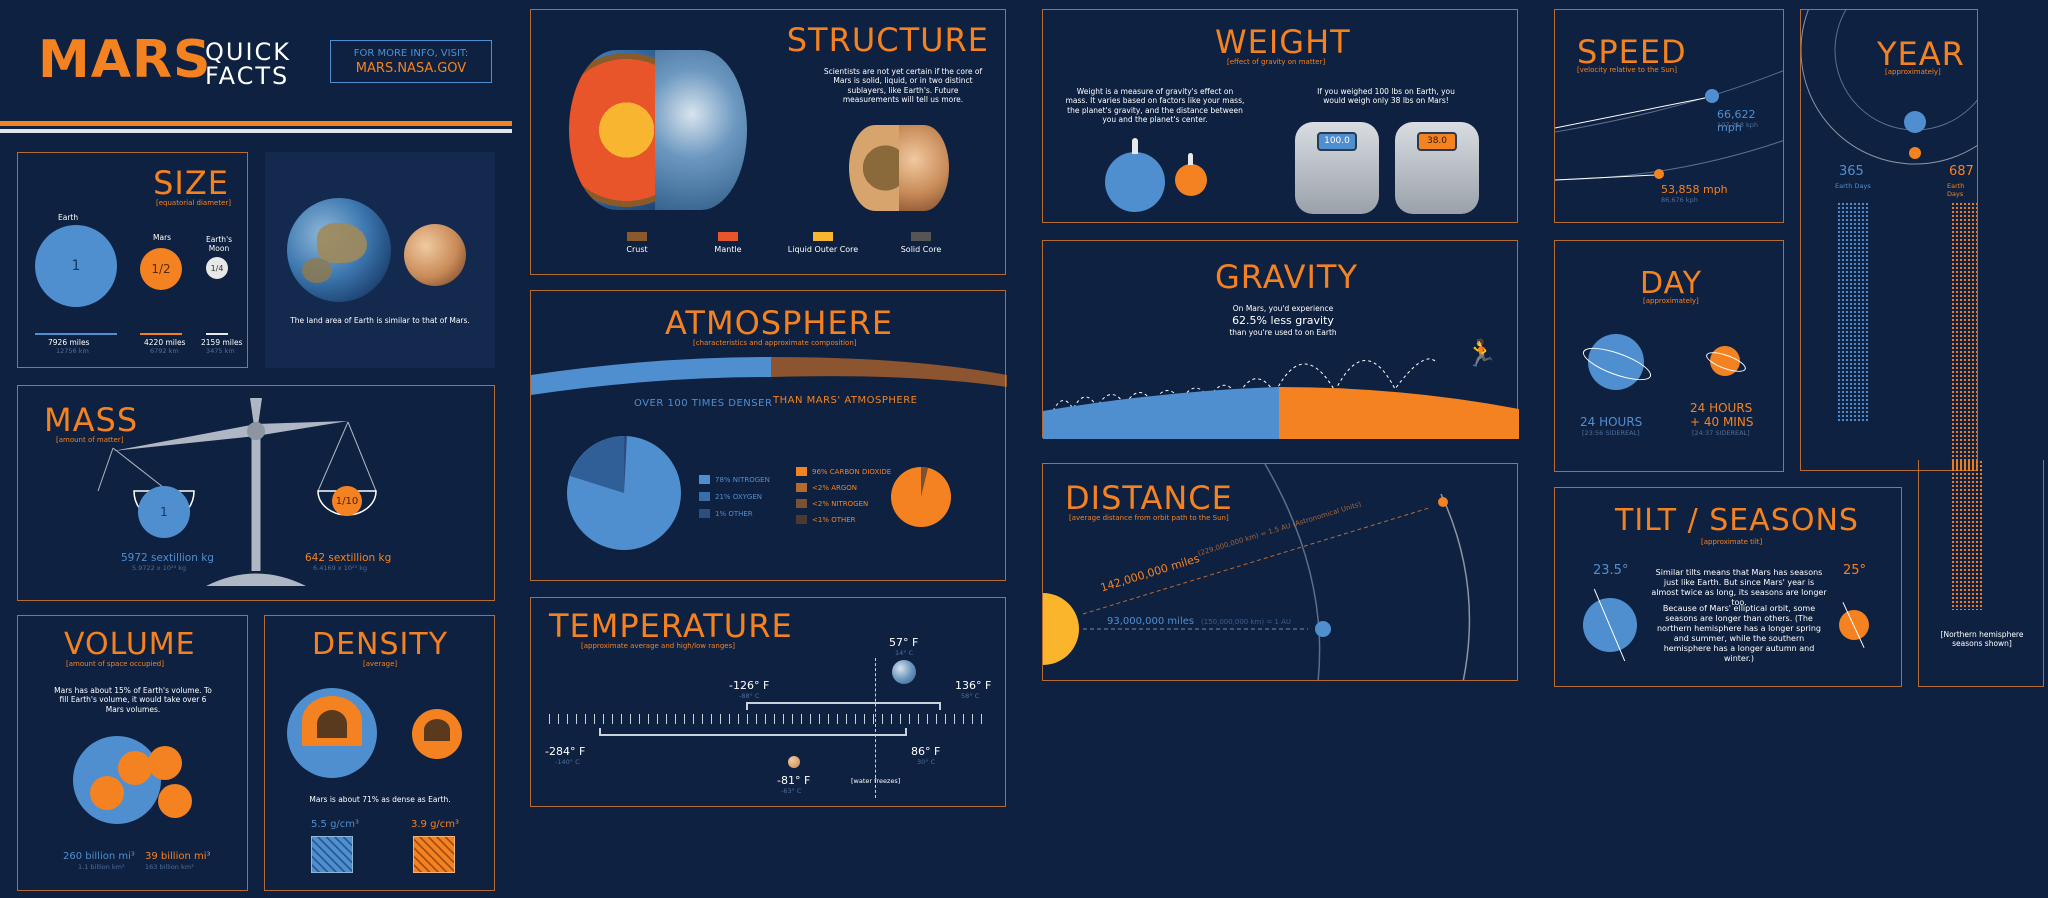  Describe the element at coordinates (779, 323) in the screenshot. I see `atmosphere-title: ATMOSPHERE` at that location.